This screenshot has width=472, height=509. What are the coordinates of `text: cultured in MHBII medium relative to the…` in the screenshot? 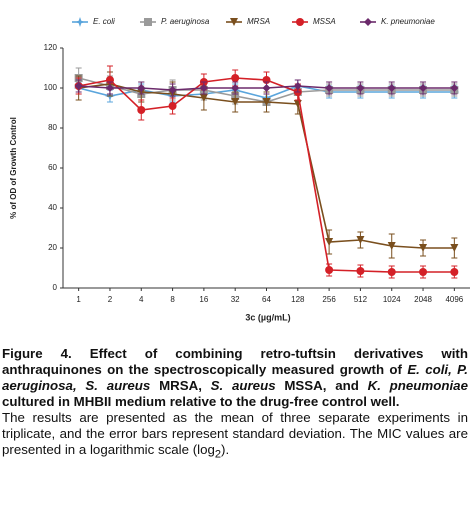 It's located at (201, 401).